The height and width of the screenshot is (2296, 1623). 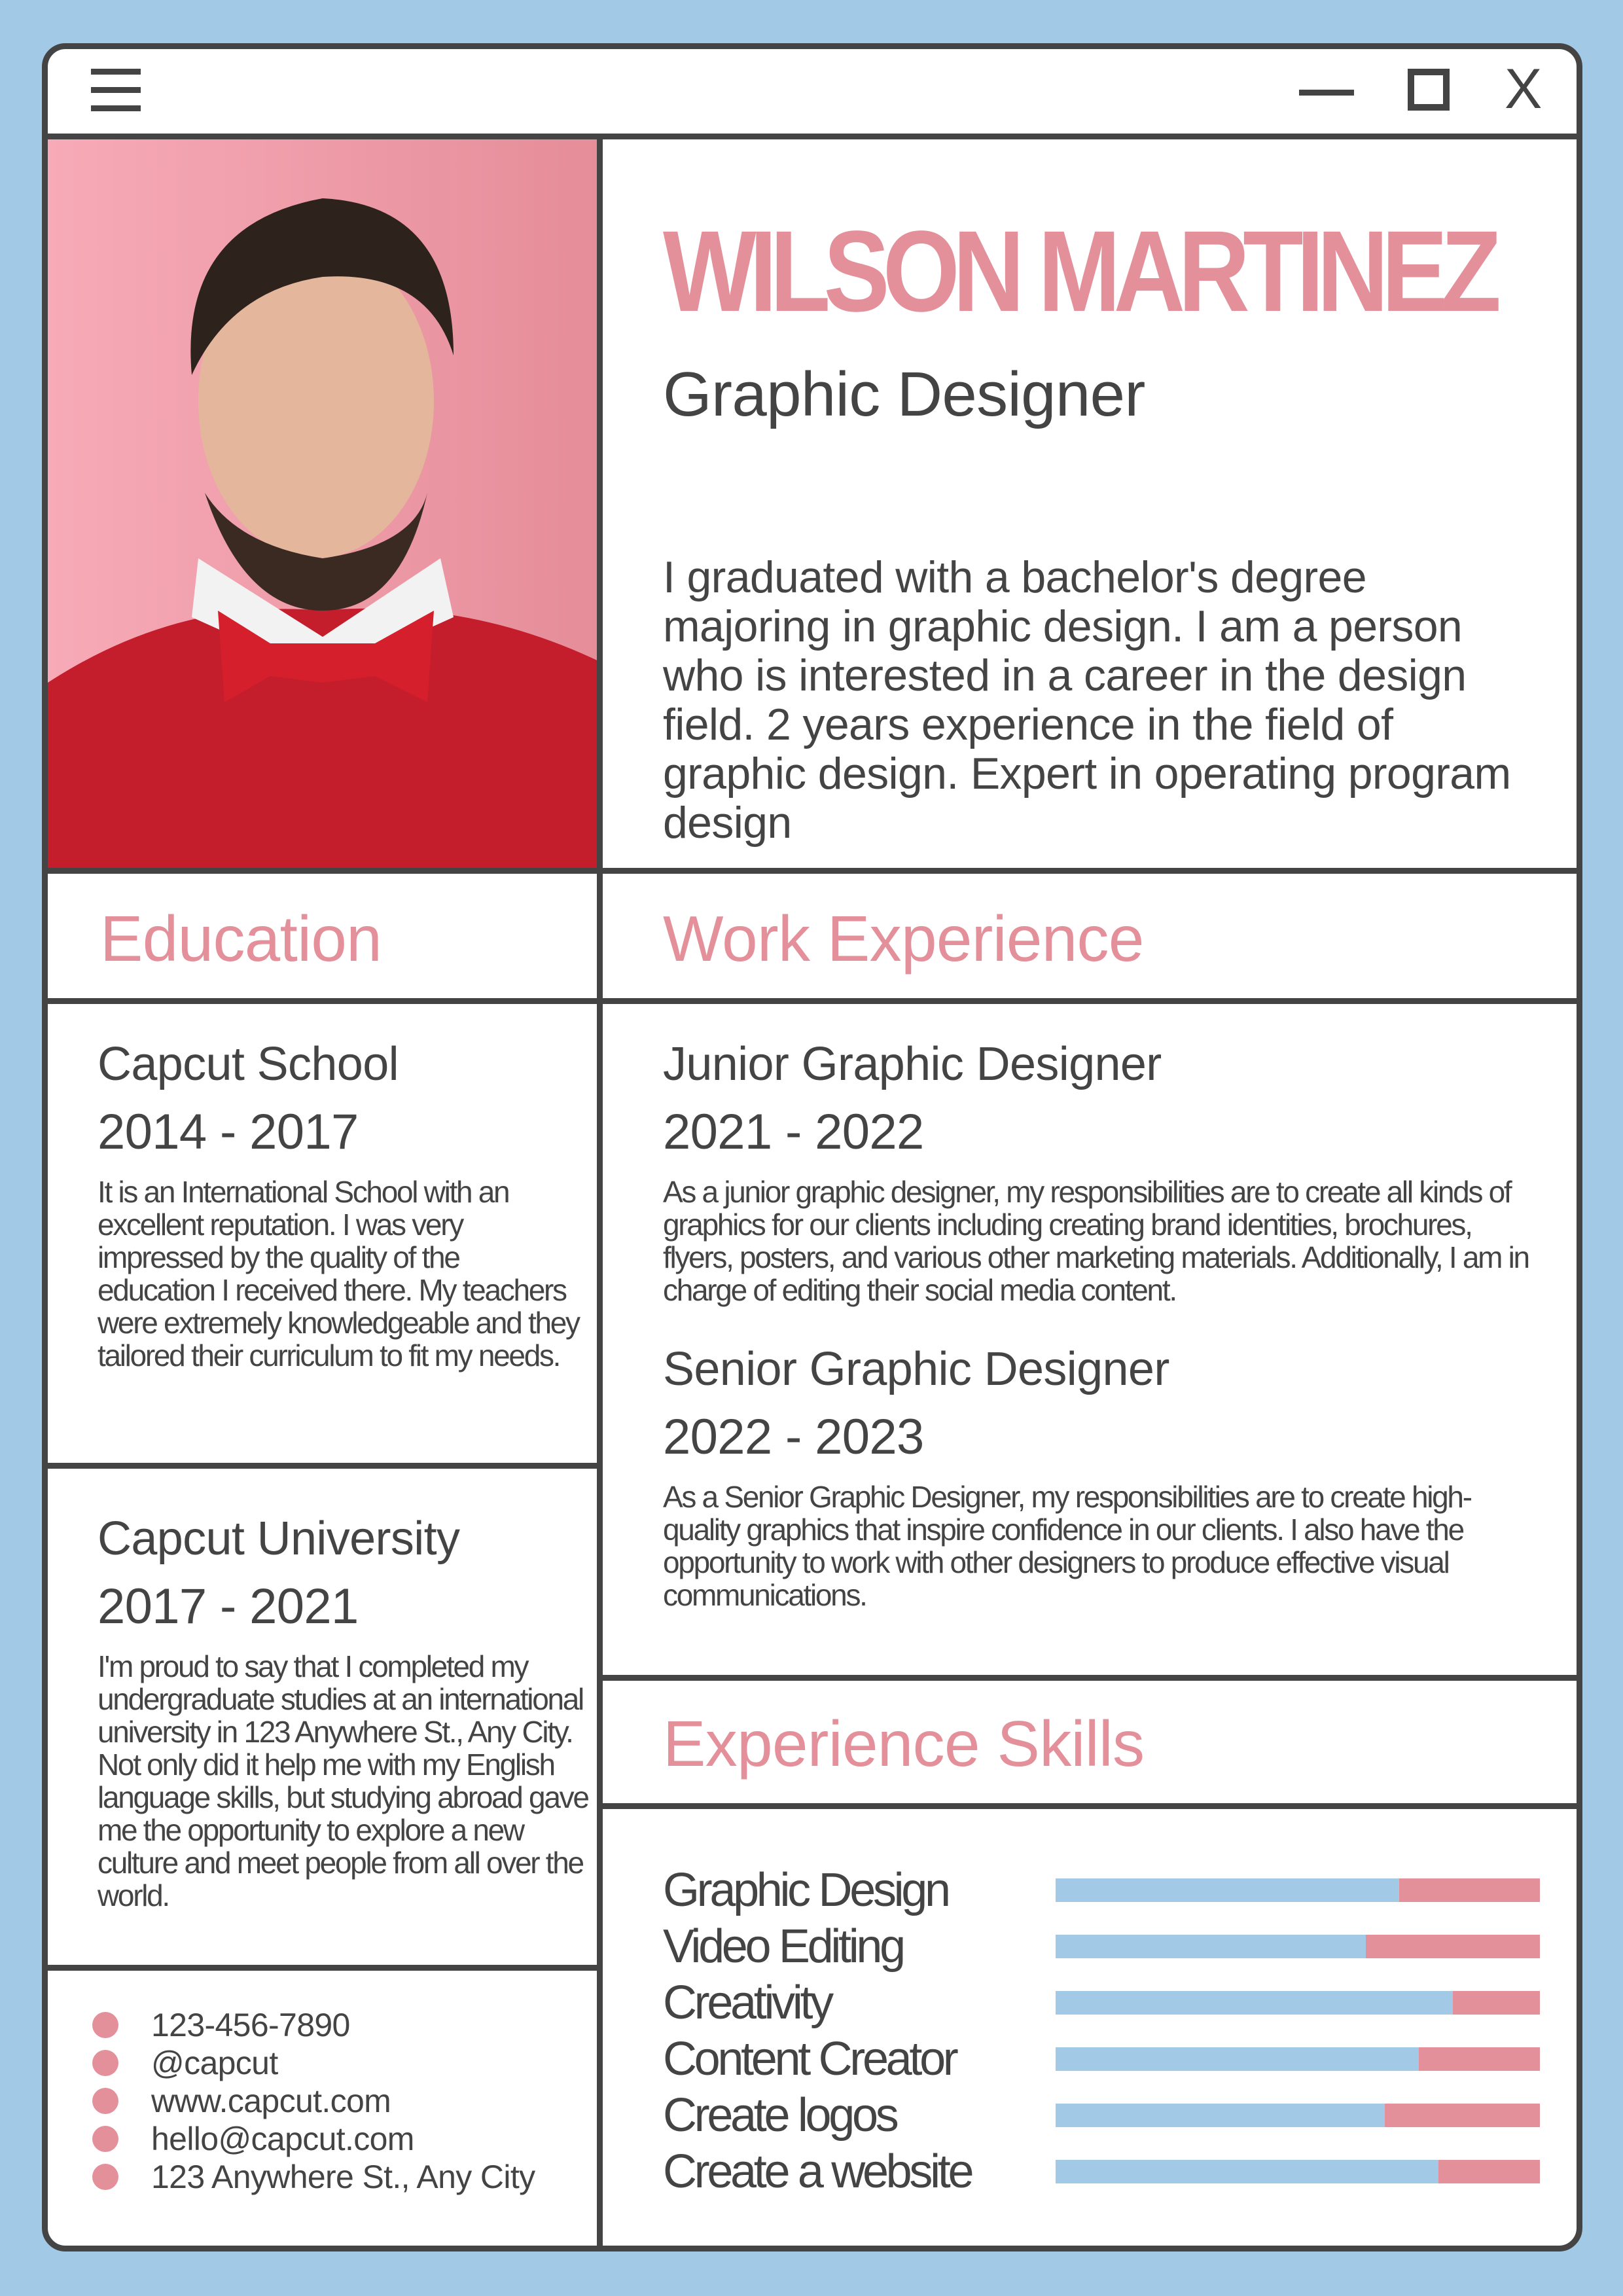 I want to click on contact-email: hello@capcut.com, so click(x=313, y=2139).